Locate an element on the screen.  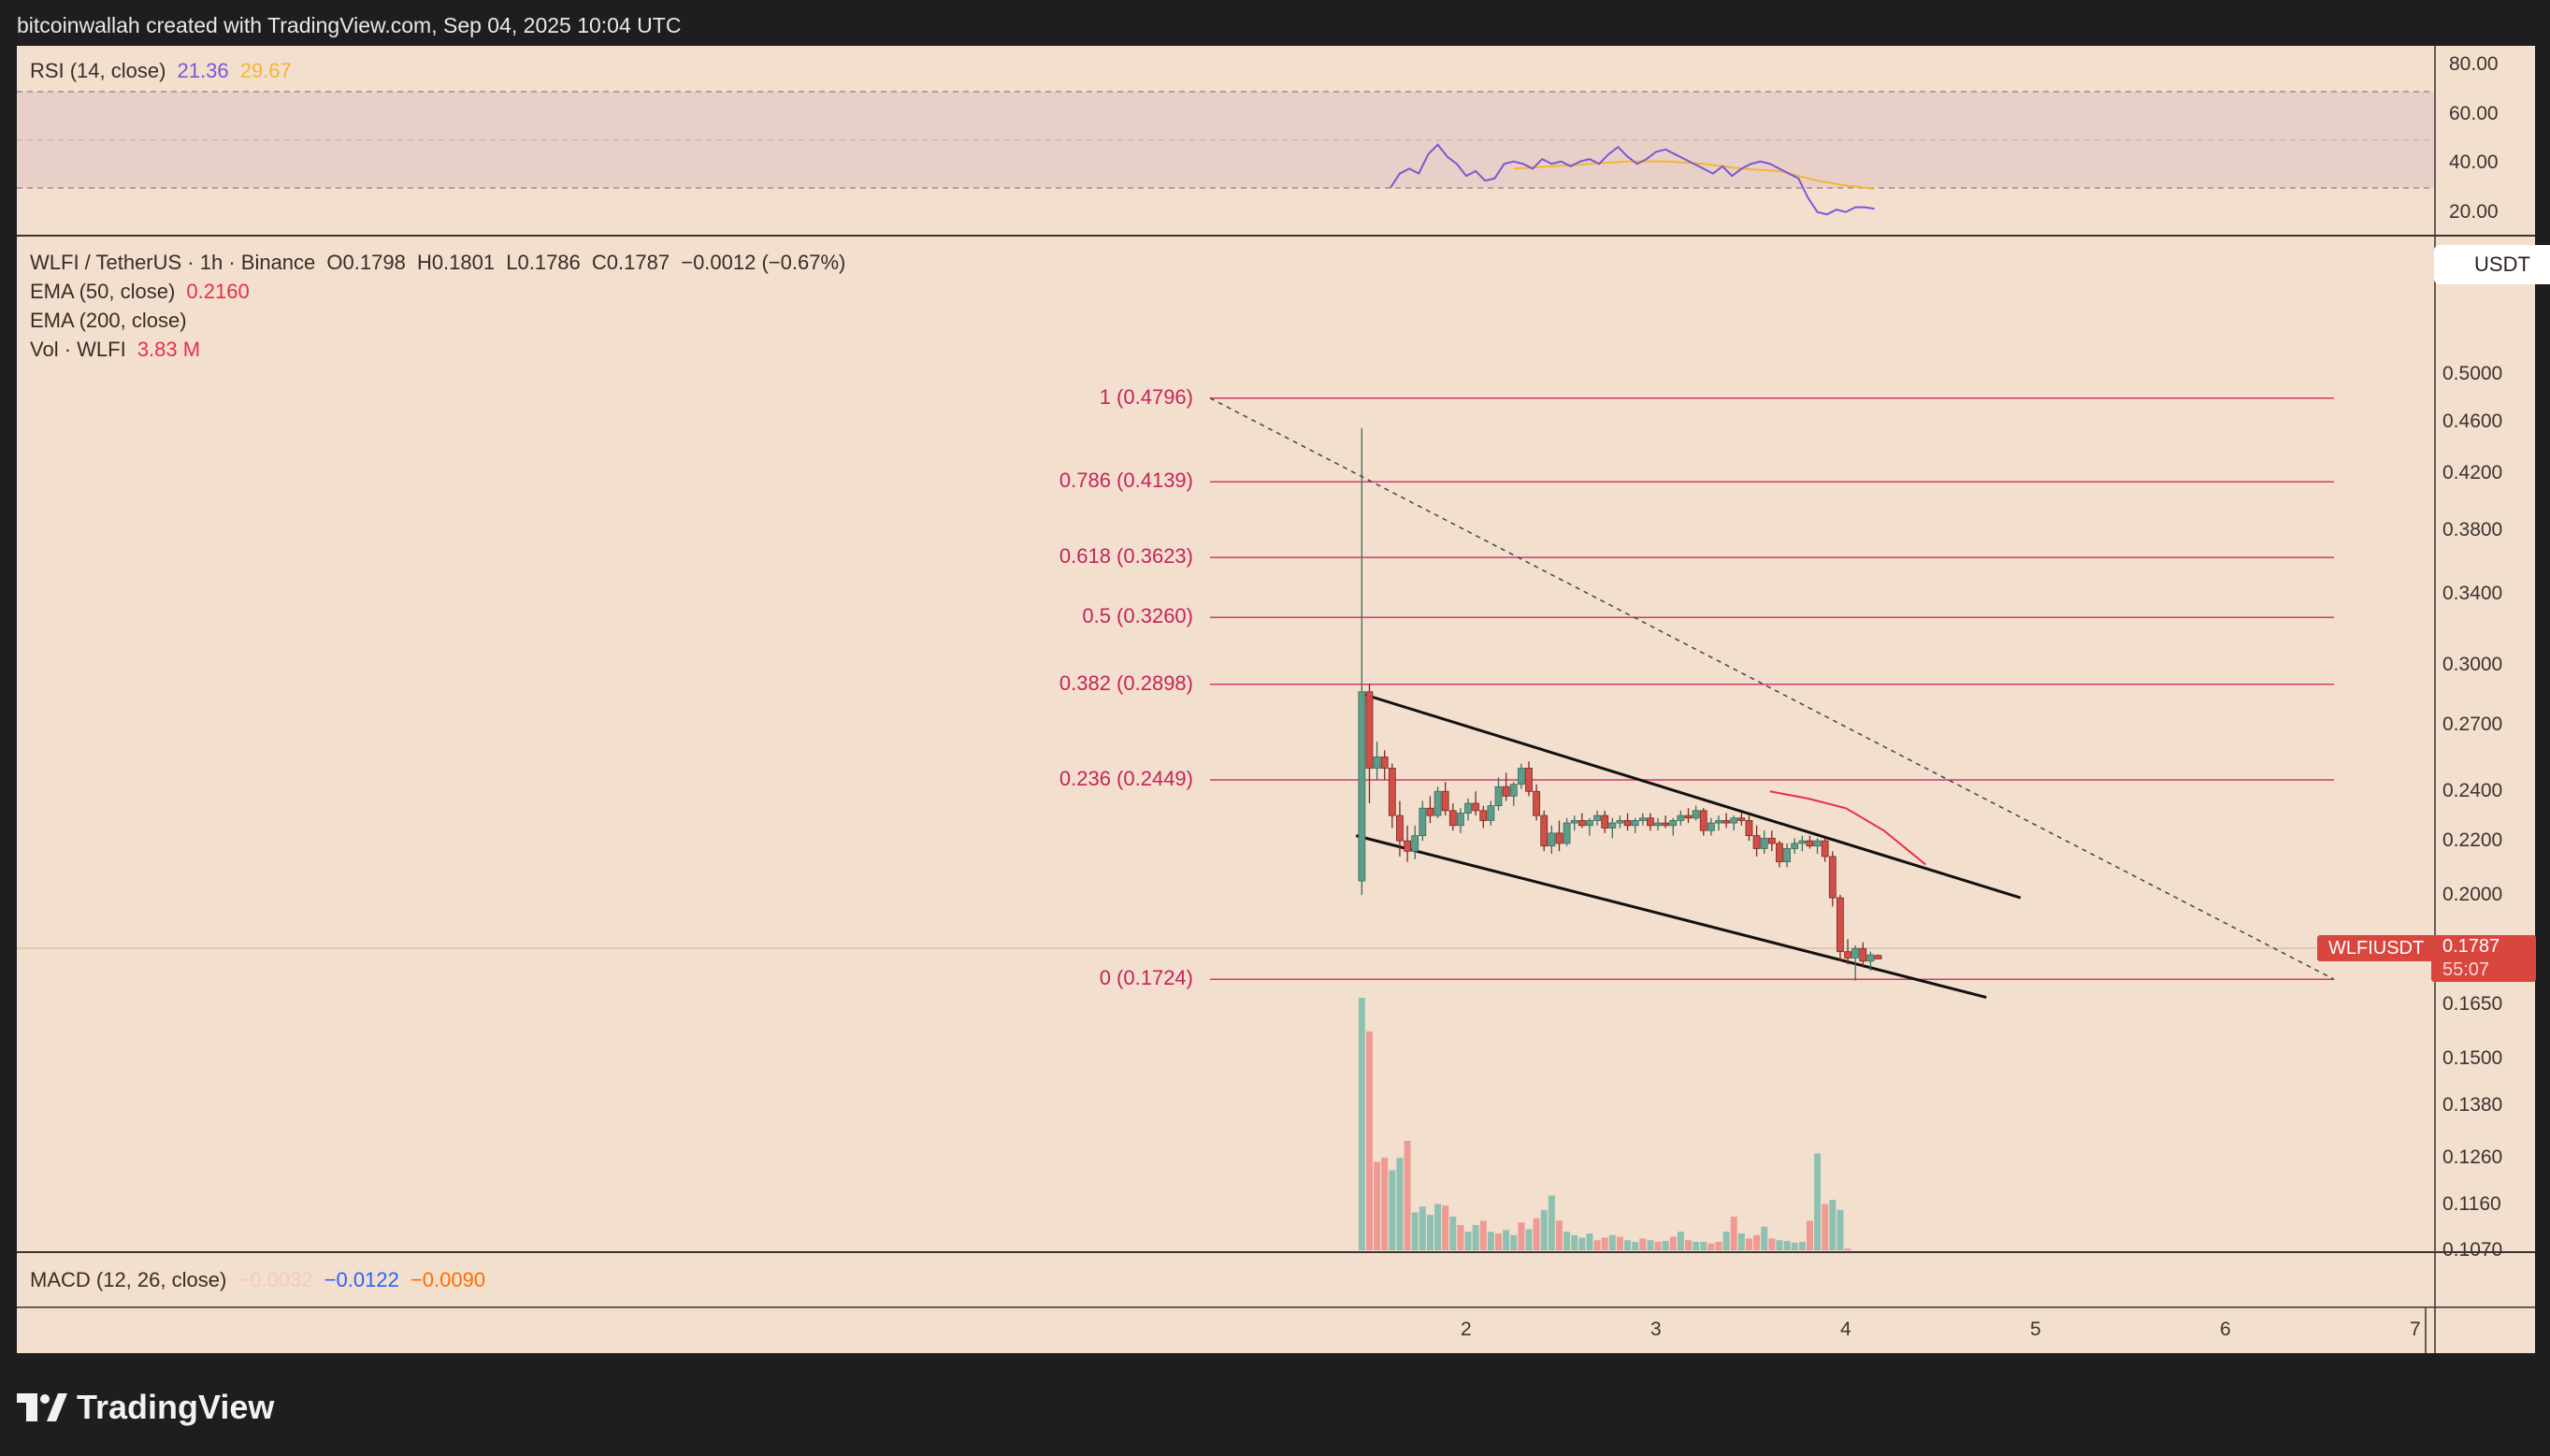
price-tick-label: 0.3800 is located at coordinates (2472, 530).